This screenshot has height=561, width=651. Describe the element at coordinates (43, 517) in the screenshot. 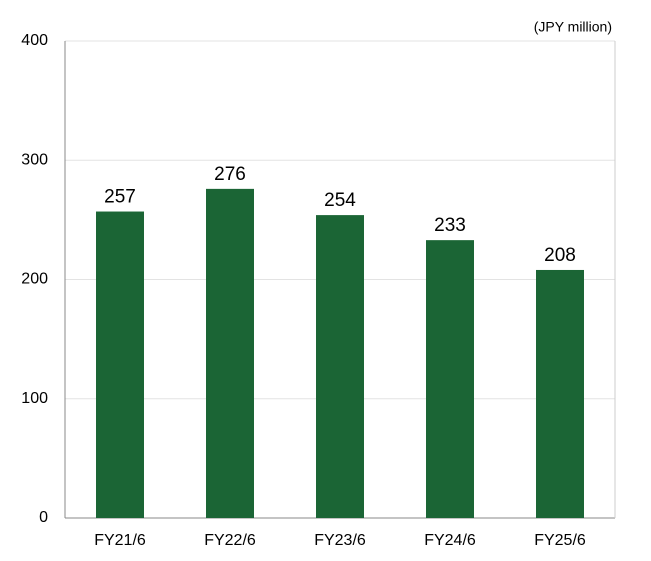

I see `y-tick-label: 0` at that location.